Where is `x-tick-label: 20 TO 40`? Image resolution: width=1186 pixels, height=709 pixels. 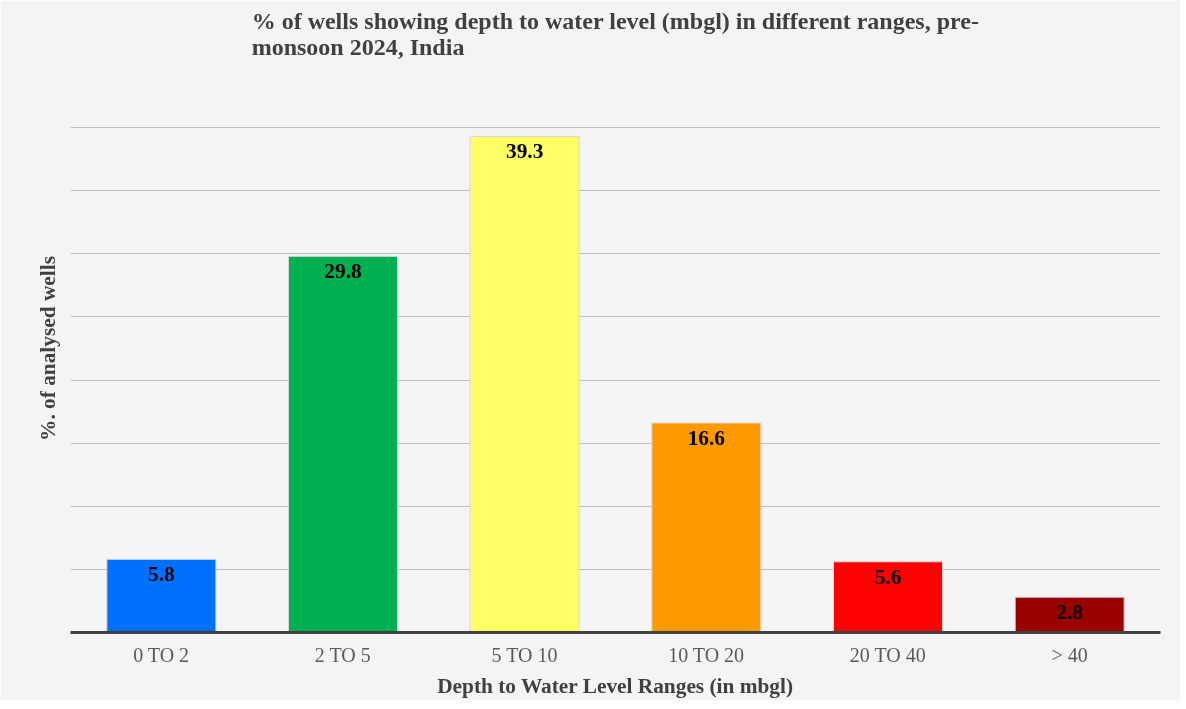 x-tick-label: 20 TO 40 is located at coordinates (887, 654).